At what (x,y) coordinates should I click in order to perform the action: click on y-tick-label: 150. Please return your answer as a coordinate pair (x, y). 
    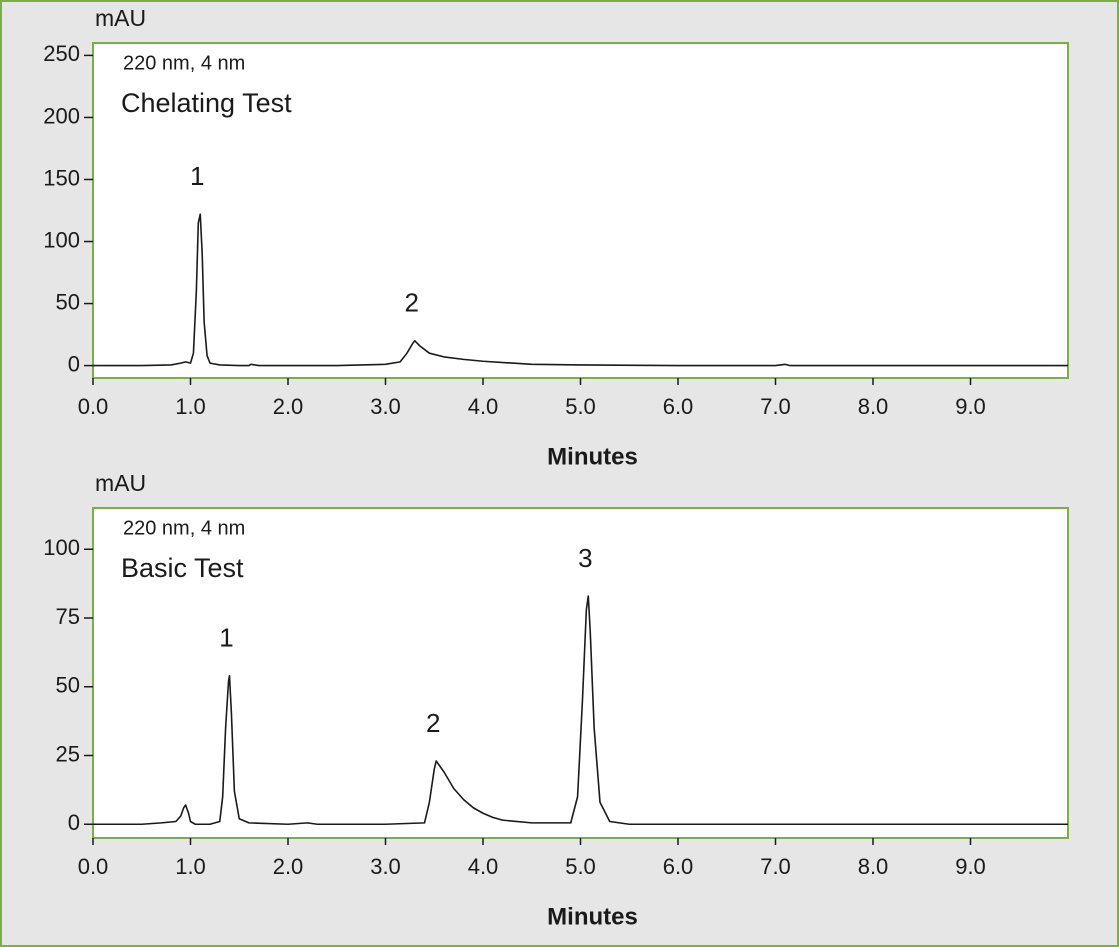
    Looking at the image, I should click on (61, 177).